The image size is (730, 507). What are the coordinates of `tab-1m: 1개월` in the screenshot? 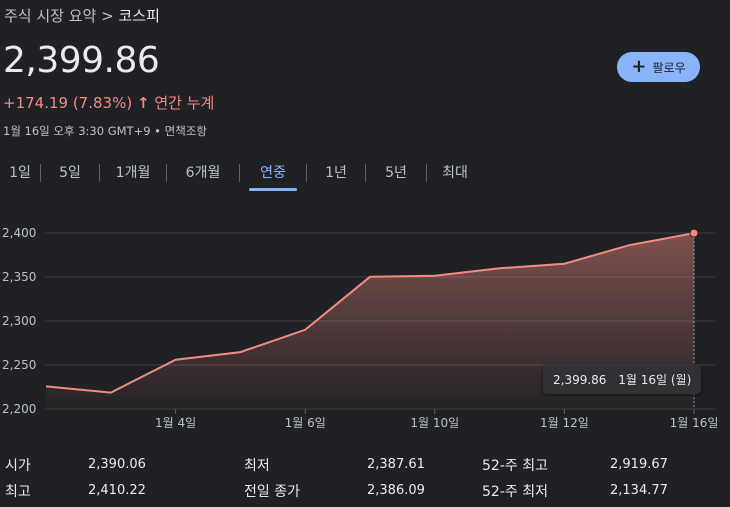 It's located at (133, 173).